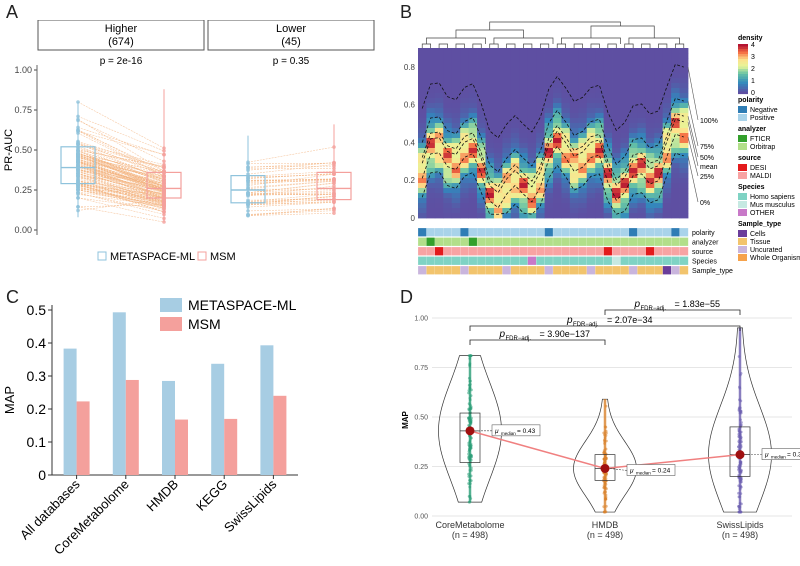 The height and width of the screenshot is (566, 800). Describe the element at coordinates (766, 250) in the screenshot. I see `annotation-legend-label: Uncurated` at that location.